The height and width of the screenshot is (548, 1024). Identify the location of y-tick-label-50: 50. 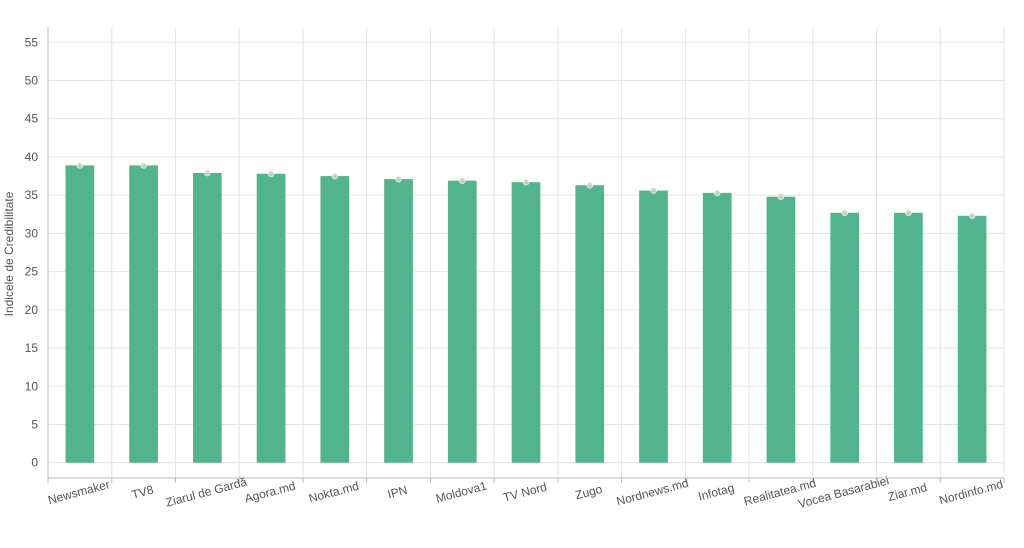
(32, 81).